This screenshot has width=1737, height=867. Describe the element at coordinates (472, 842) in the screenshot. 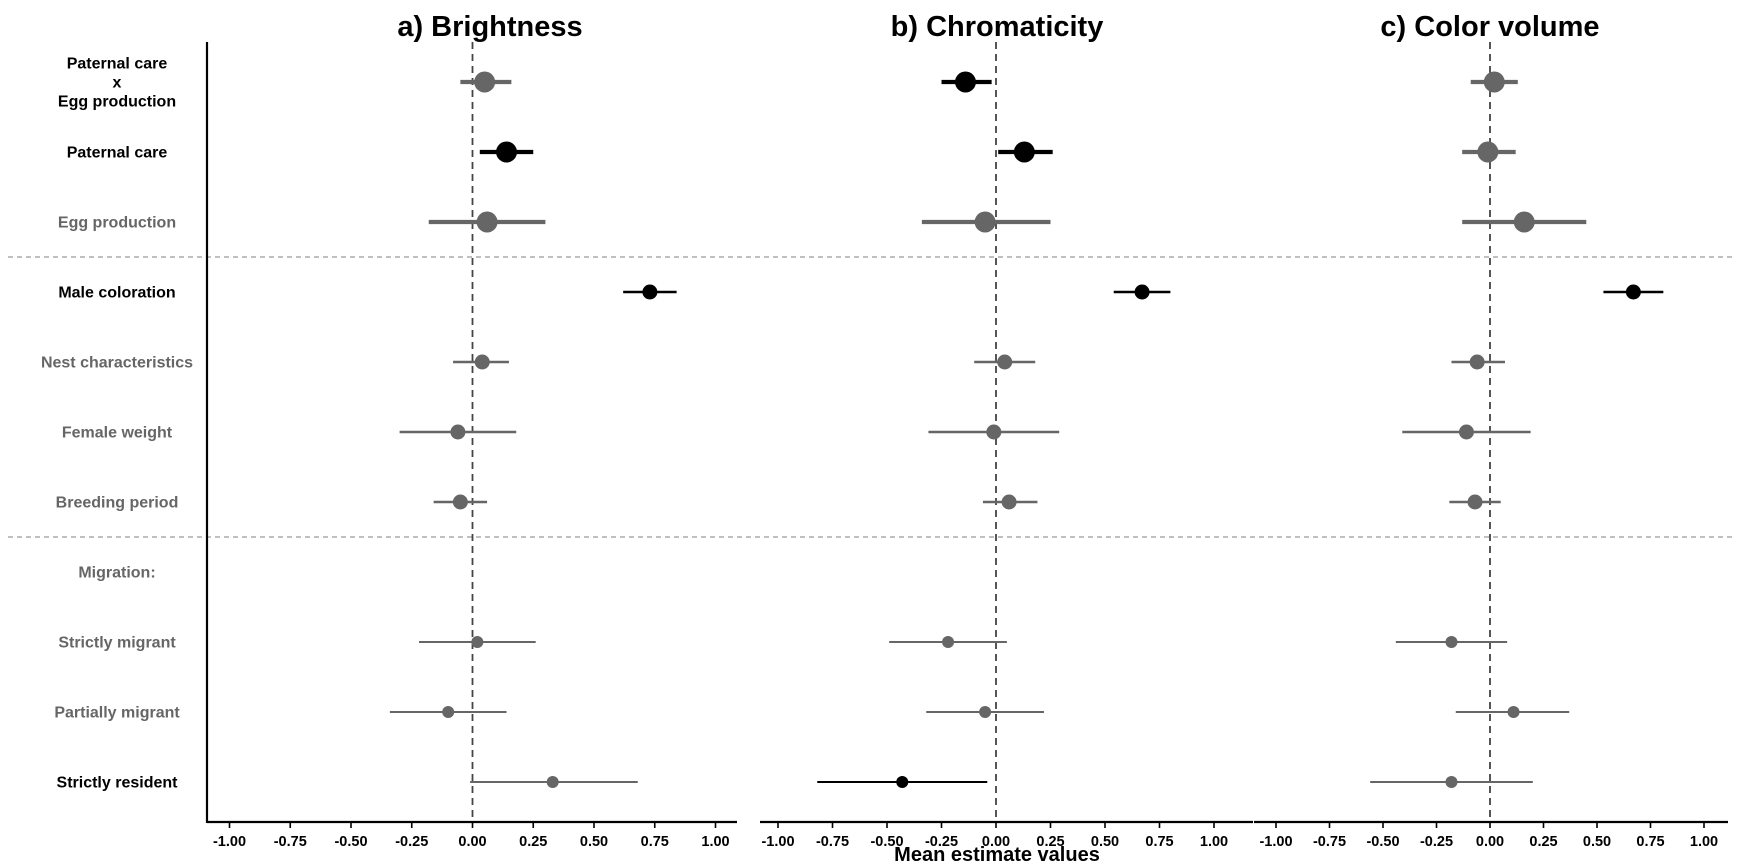

I see `x-tick-label-0-4: 0.00` at that location.